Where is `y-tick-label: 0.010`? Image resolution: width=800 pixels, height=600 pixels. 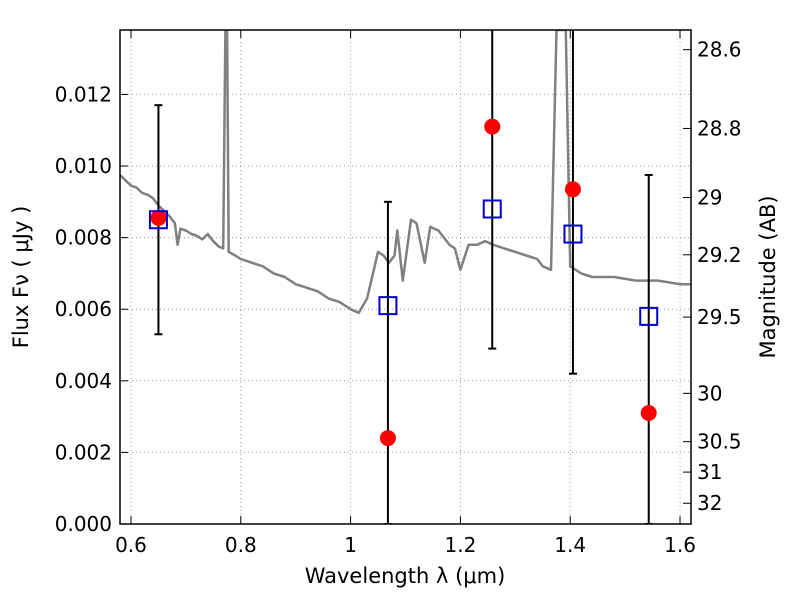
y-tick-label: 0.010 is located at coordinates (83, 166).